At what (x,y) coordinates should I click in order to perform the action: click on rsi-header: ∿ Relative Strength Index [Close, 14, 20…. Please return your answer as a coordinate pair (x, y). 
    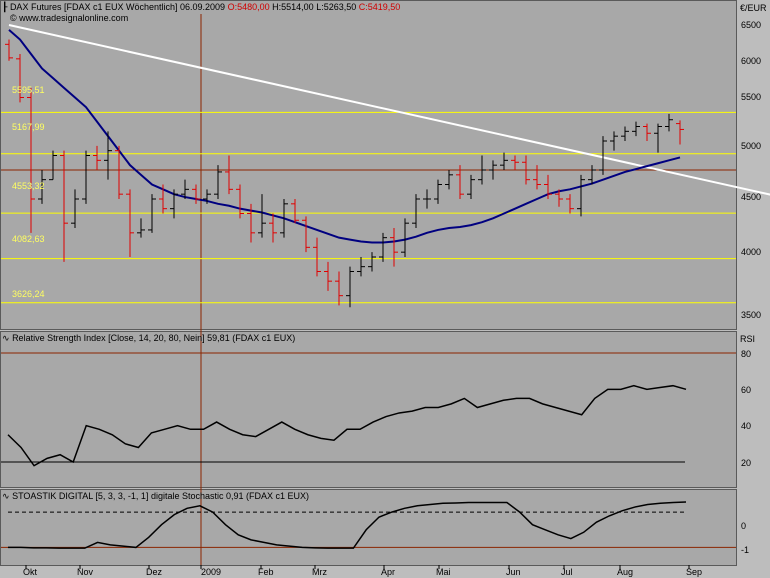
    Looking at the image, I should click on (148, 338).